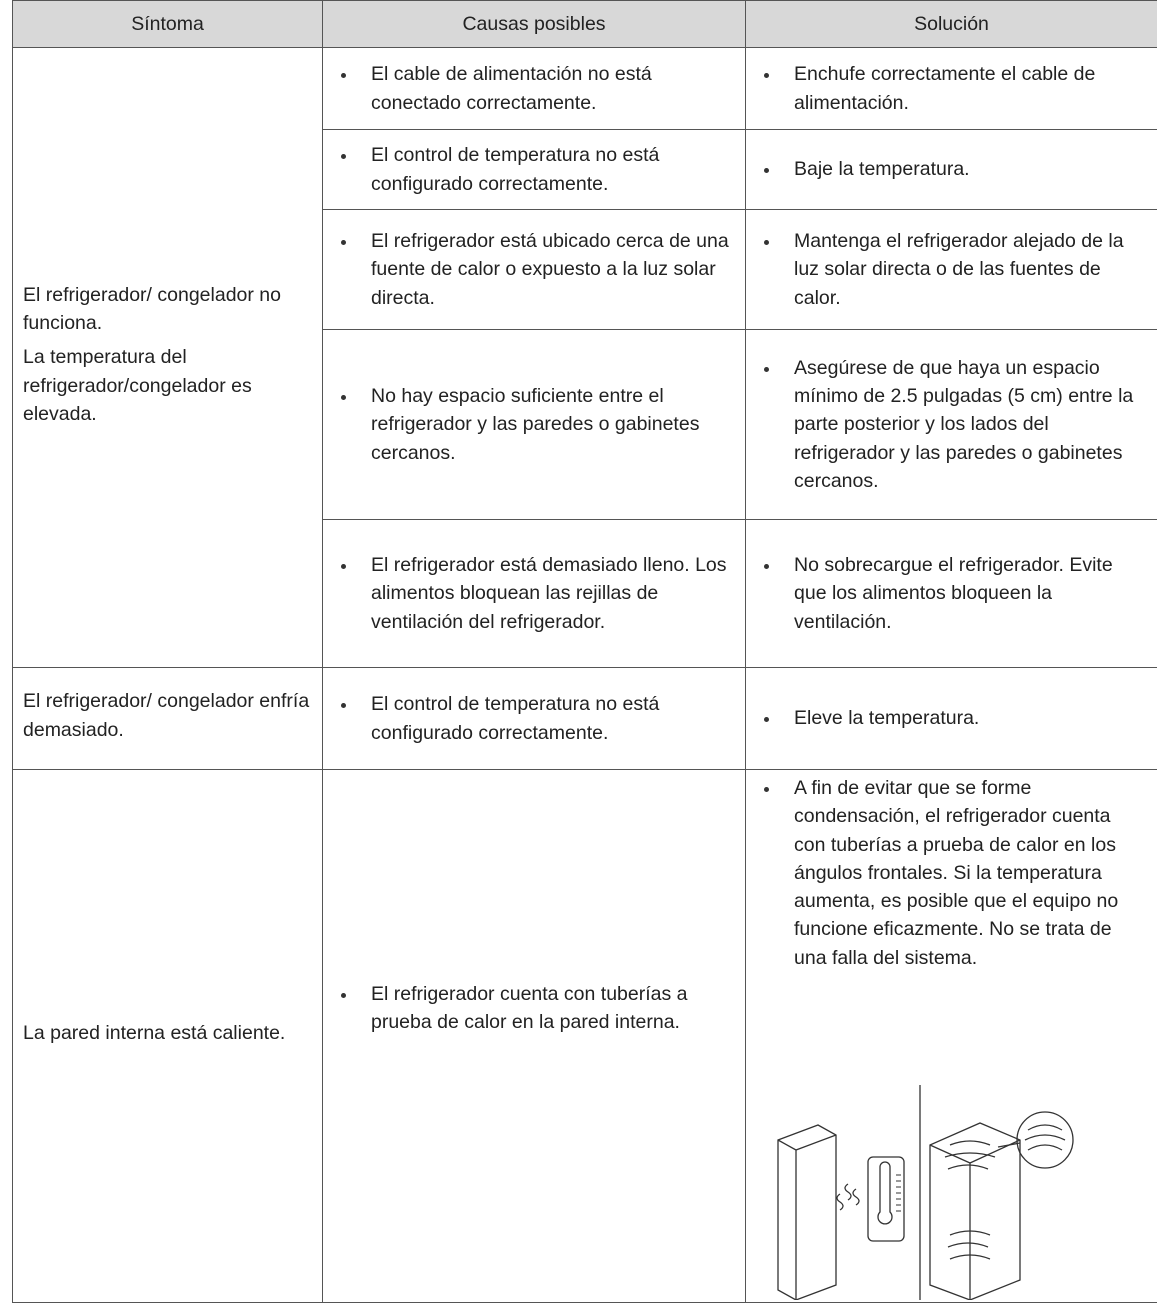  Describe the element at coordinates (154, 1032) in the screenshot. I see `symptom-text: La pared interna está caliente.` at that location.